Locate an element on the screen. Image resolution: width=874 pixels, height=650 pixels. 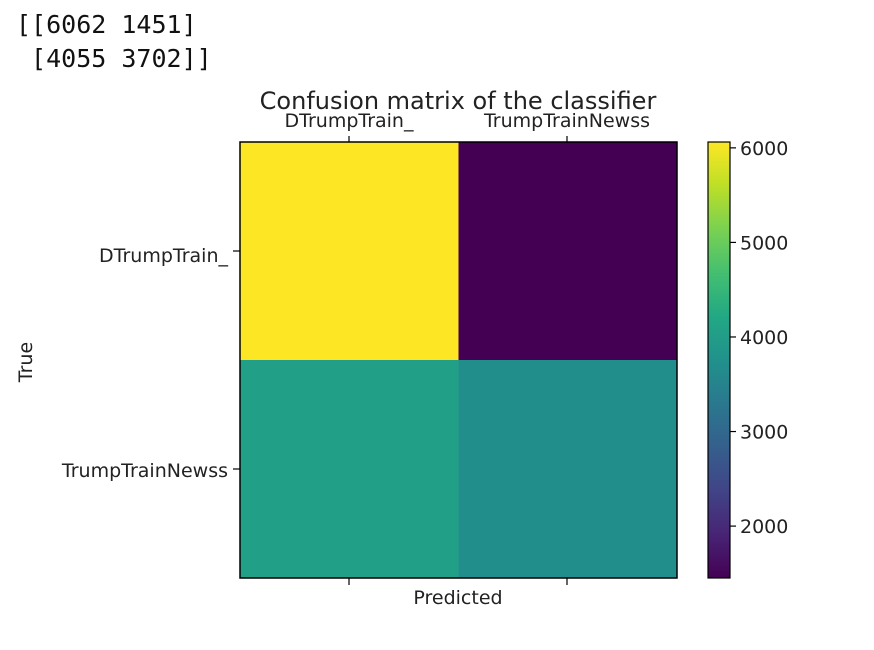
colorbar-tick-label-6000: 6000 is located at coordinates (764, 149).